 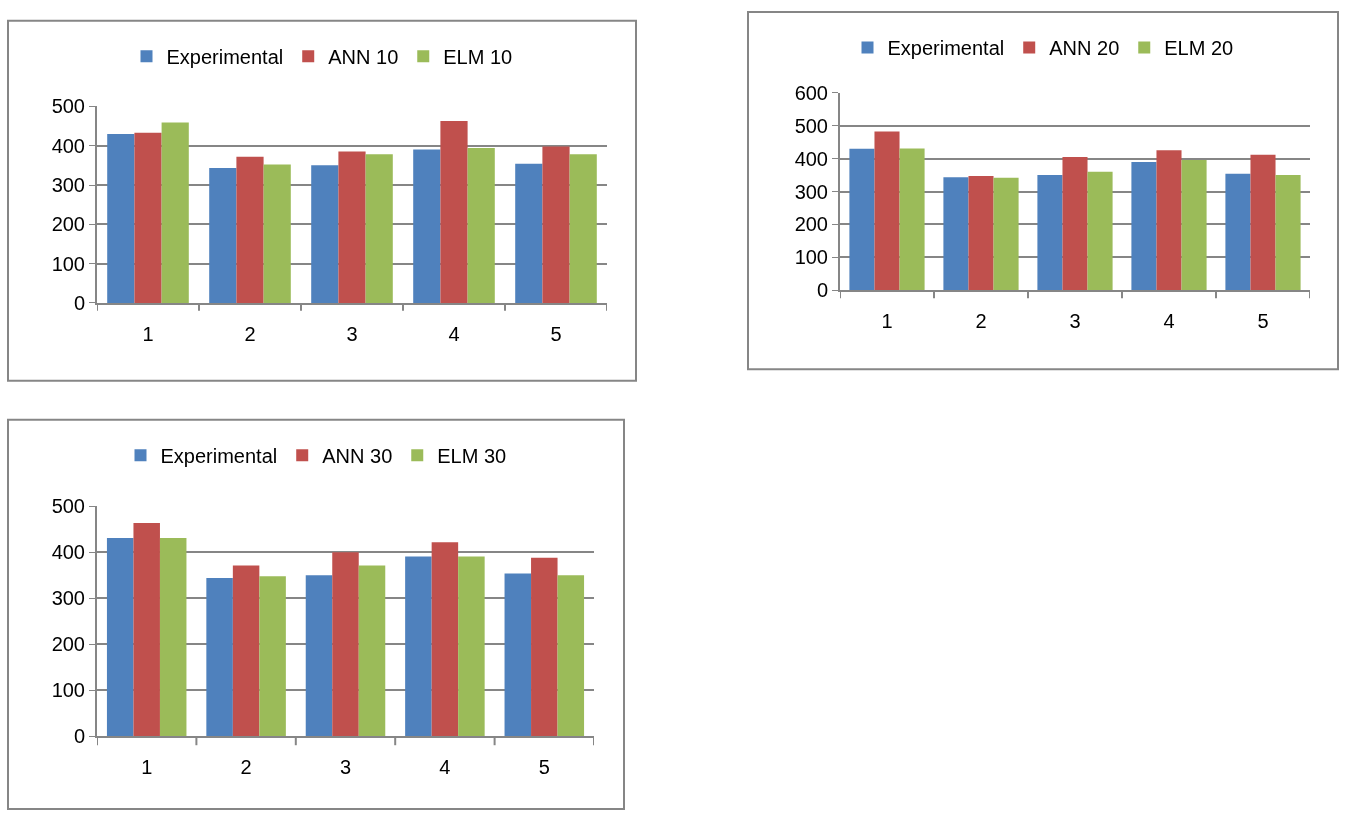 I want to click on legend-label: ELM 10, so click(x=478, y=57).